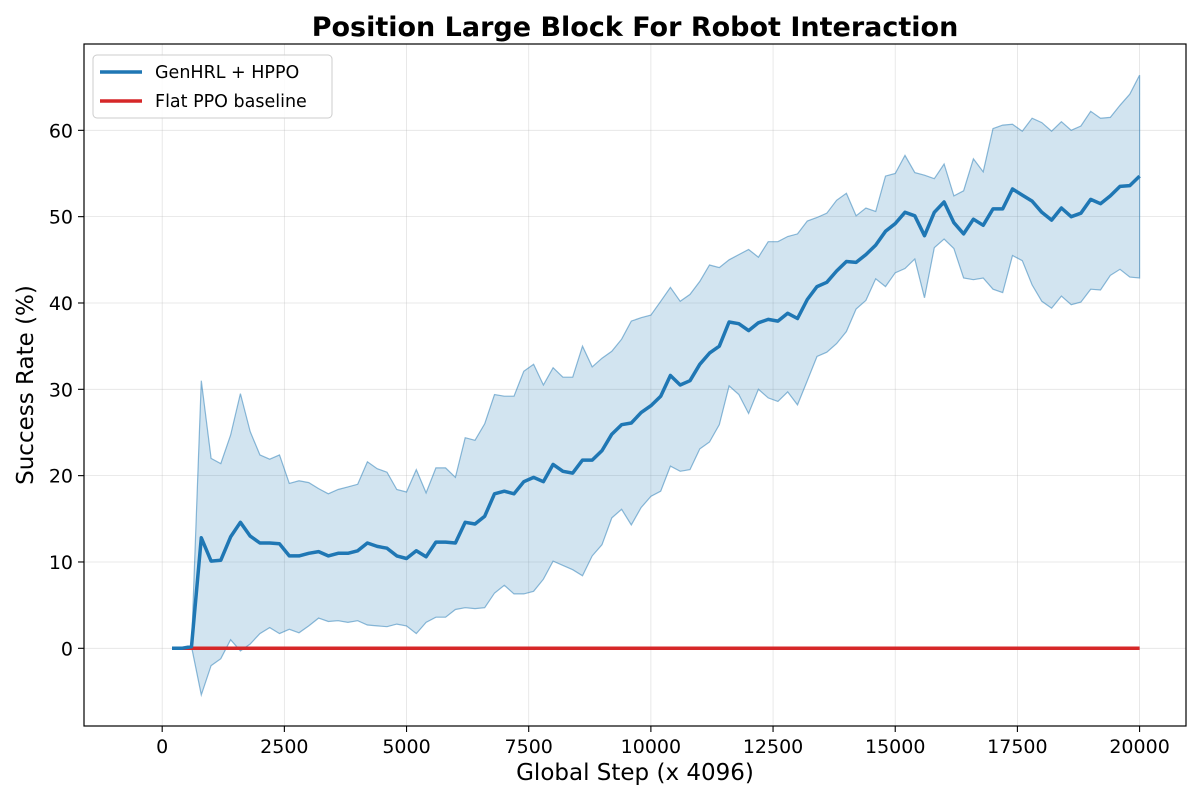  What do you see at coordinates (61, 218) in the screenshot?
I see `y-tick-label: 50` at bounding box center [61, 218].